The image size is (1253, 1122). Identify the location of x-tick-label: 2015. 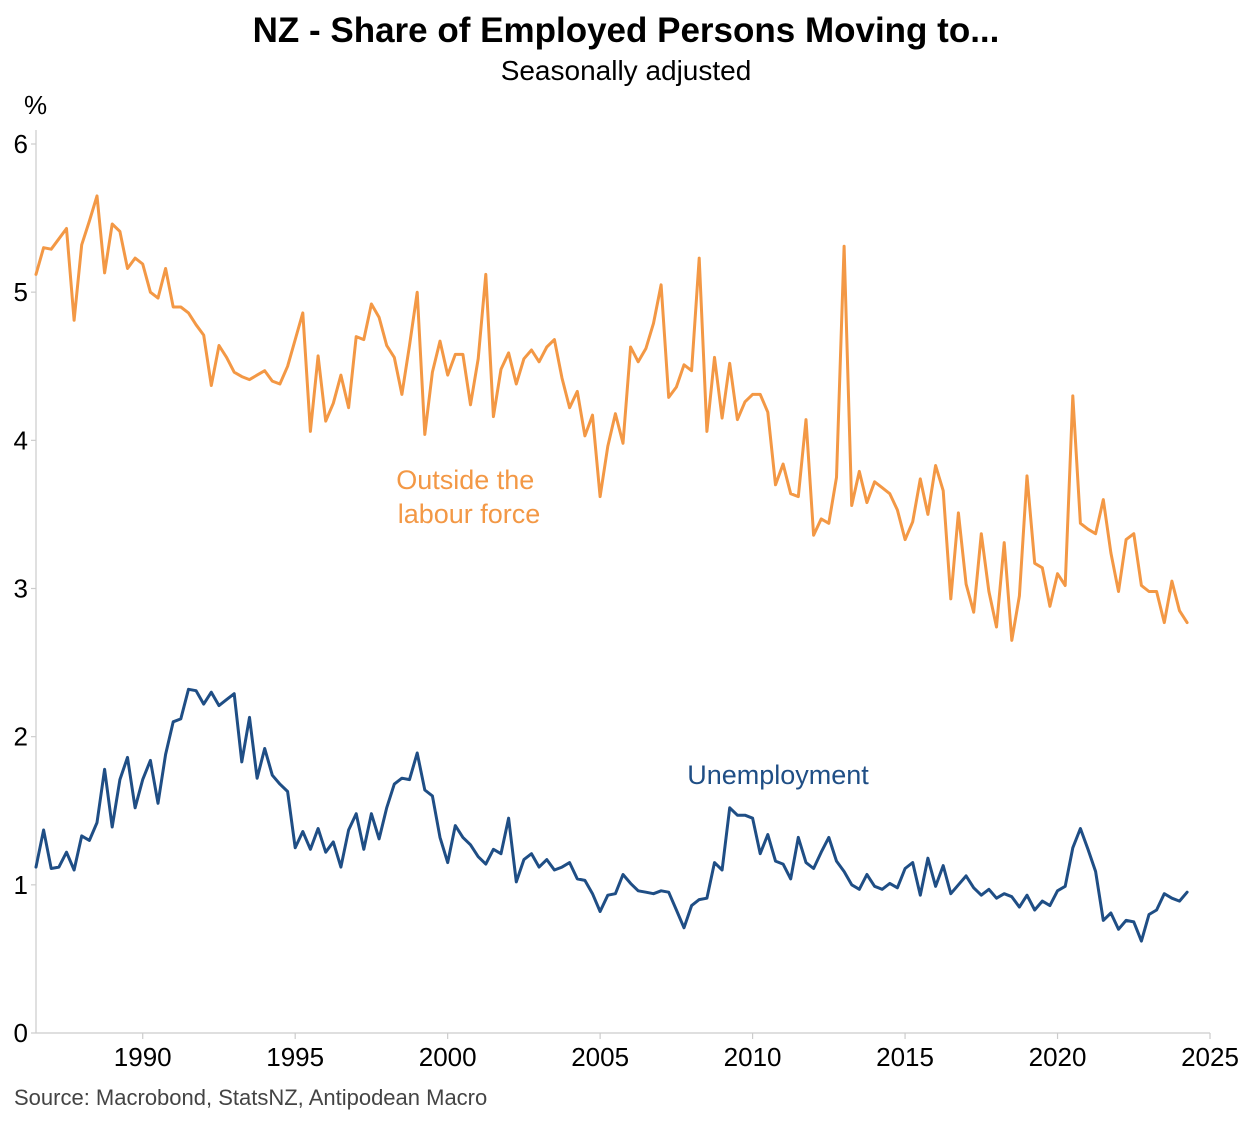
(905, 1057).